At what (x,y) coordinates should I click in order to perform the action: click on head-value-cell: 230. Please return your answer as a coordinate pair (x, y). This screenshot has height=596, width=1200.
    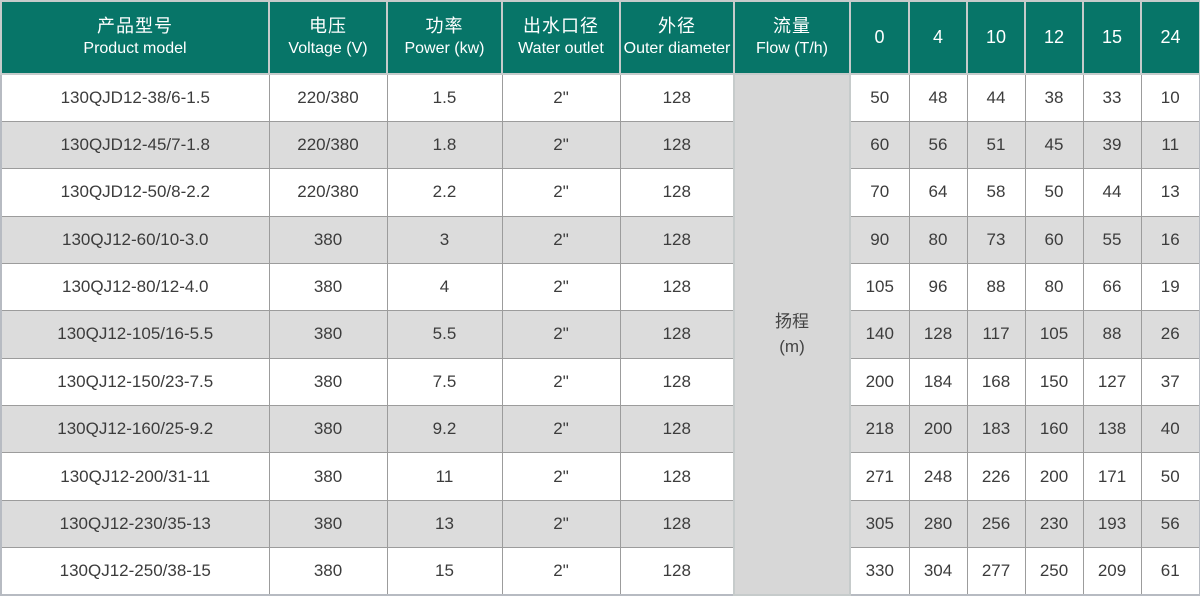
    Looking at the image, I should click on (1054, 524).